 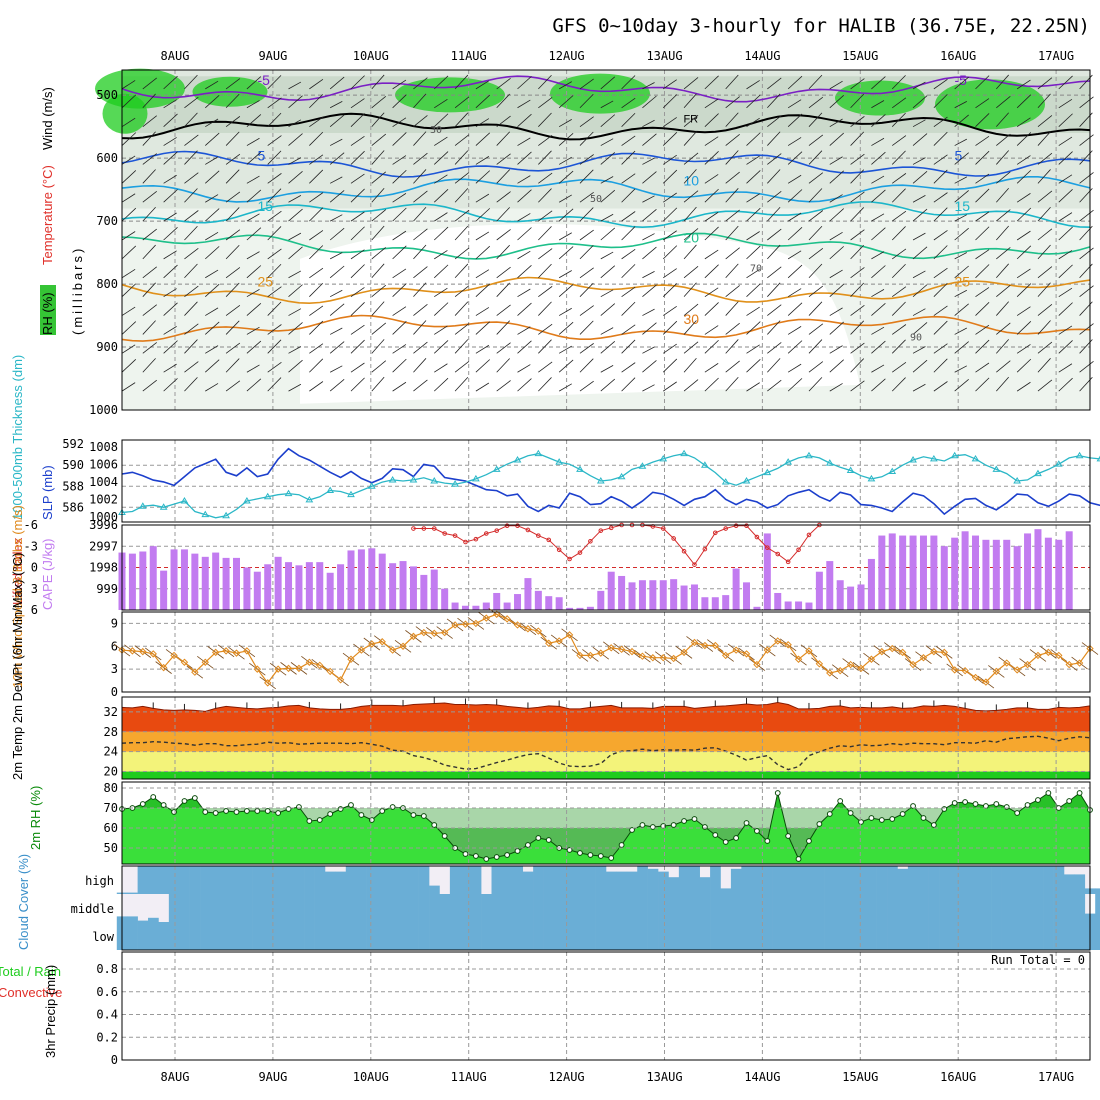 I want to click on temp-contour-label: 10, so click(x=691, y=181).